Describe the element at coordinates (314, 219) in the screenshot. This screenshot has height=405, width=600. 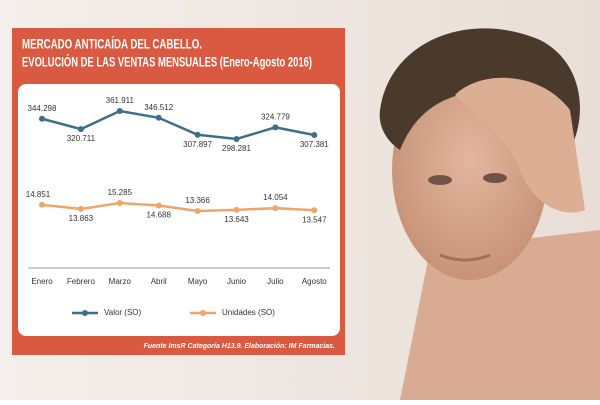
I see `data-label: 13.547` at that location.